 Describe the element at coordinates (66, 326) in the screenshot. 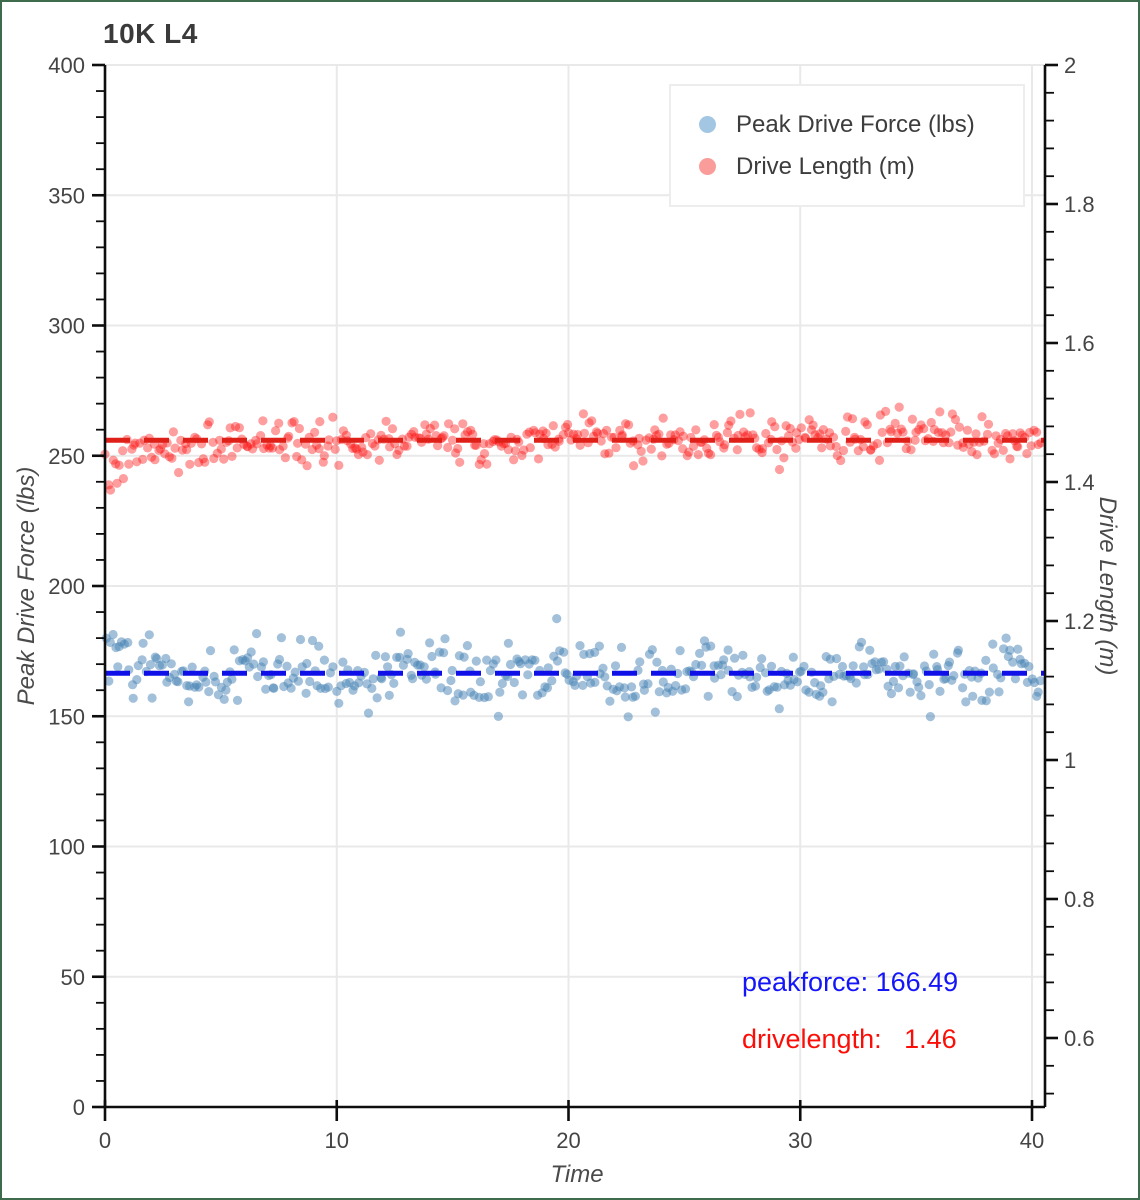

I see `svg-text: 300` at that location.